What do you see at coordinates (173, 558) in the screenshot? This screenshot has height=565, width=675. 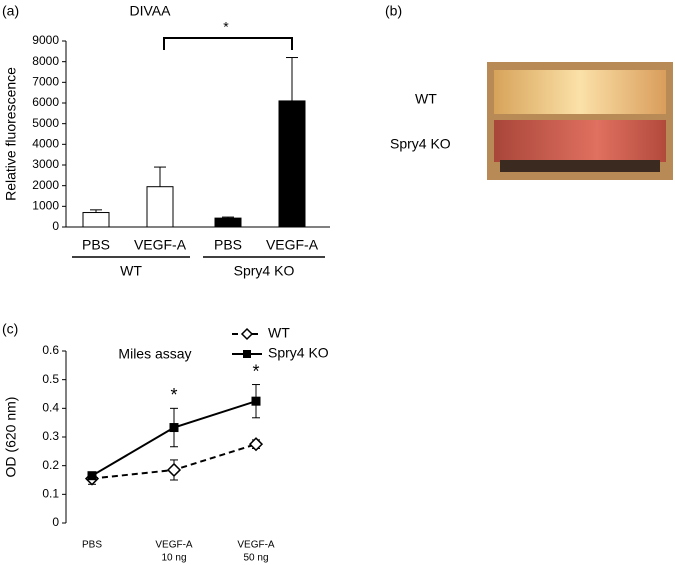 I see `x-tick-label: 10 ng` at bounding box center [173, 558].